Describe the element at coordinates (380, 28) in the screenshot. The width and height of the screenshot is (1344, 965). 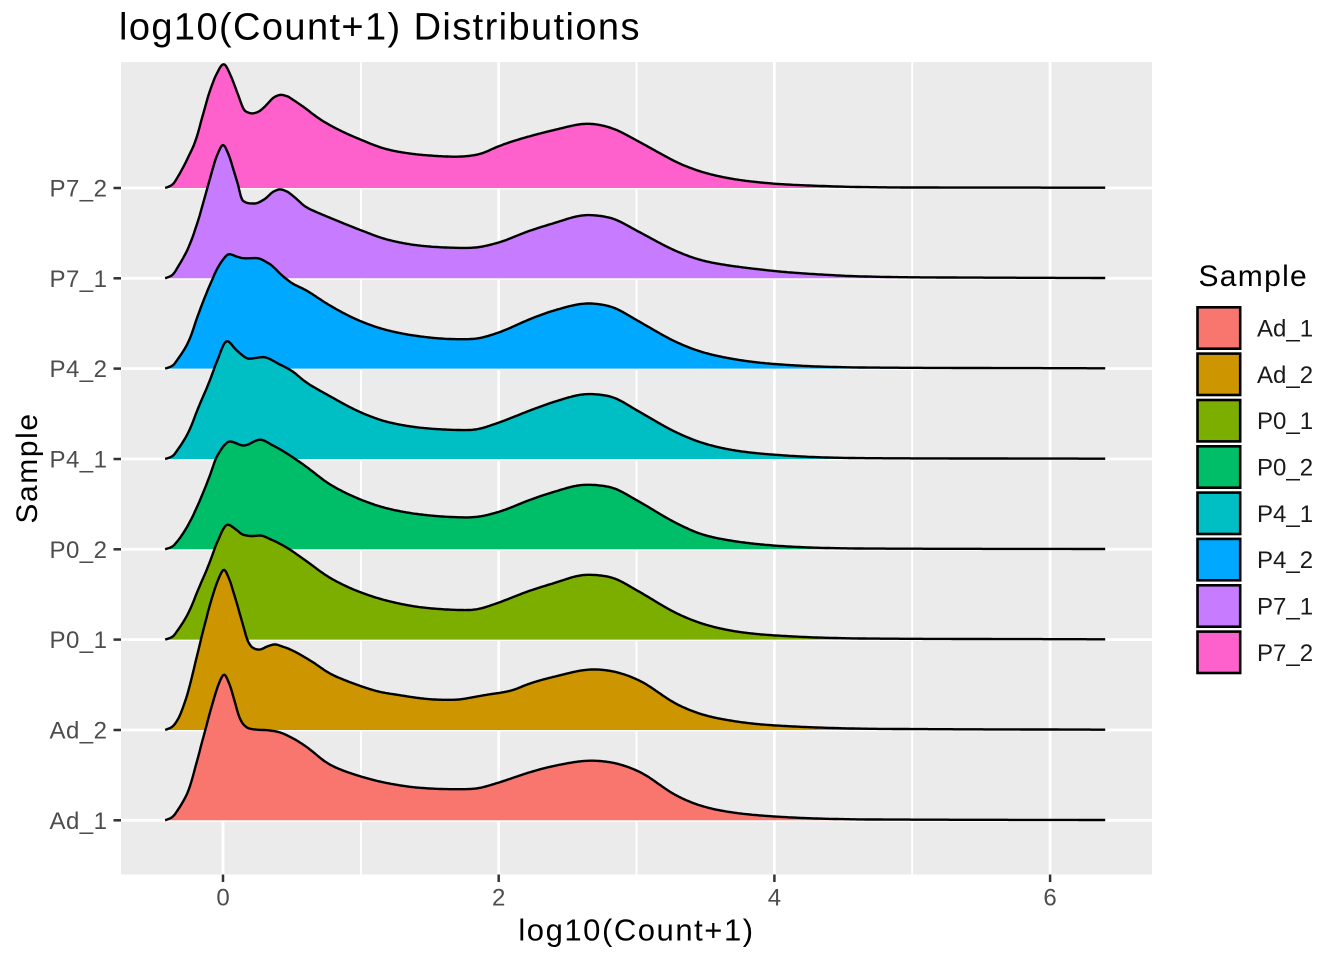
I see `svg-text: log10(Count+1) Distributions` at that location.